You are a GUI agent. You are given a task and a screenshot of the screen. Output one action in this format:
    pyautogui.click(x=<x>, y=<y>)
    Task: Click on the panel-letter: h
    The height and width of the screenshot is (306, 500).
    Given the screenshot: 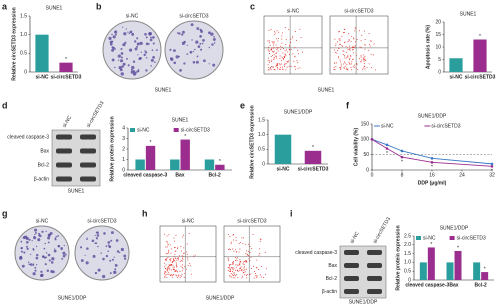 What is the action you would take?
    pyautogui.click(x=145, y=213)
    